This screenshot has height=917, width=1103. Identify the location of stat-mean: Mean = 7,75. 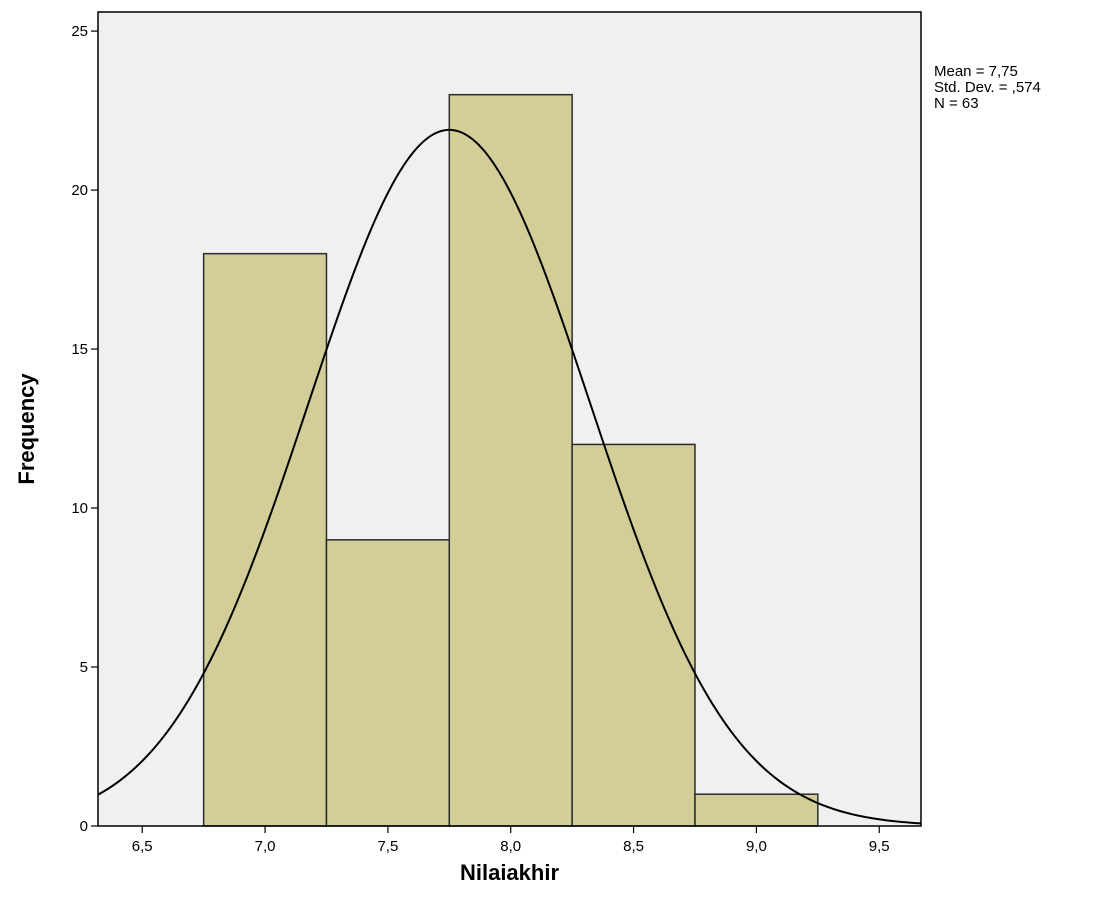
(976, 71).